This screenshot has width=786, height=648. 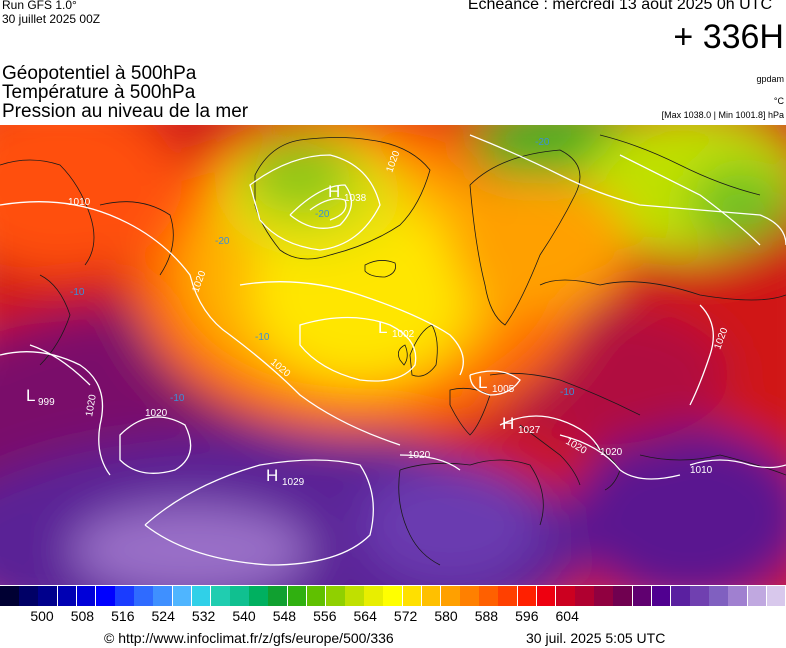 I want to click on scale-tick-label: 524, so click(x=163, y=616).